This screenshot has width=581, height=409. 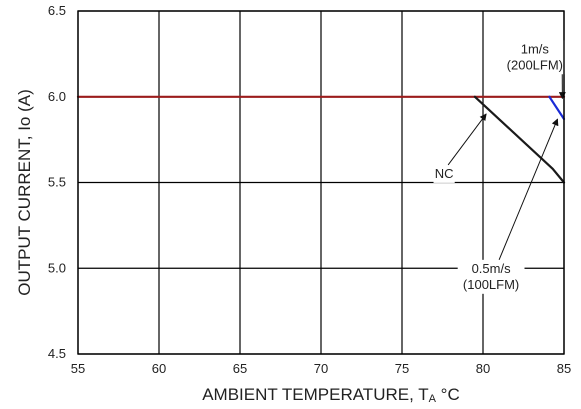 What do you see at coordinates (535, 64) in the screenshot?
I see `annotation-label: (200LFM)` at bounding box center [535, 64].